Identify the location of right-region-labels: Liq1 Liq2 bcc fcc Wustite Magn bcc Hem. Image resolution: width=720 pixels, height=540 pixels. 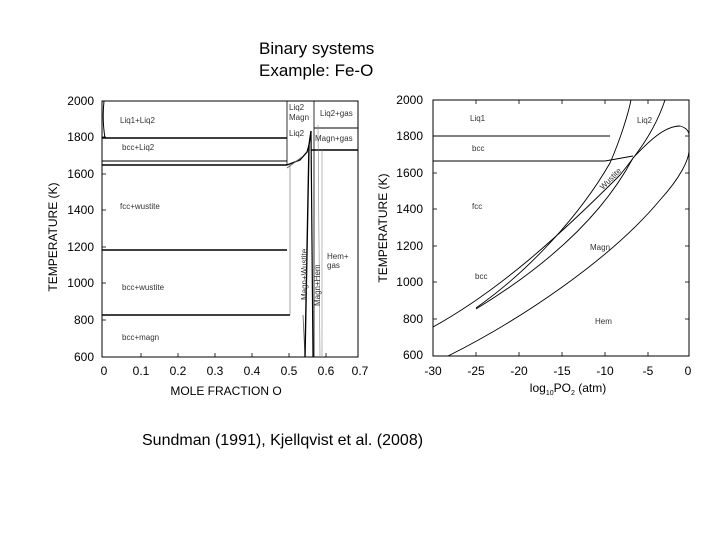
(561, 220).